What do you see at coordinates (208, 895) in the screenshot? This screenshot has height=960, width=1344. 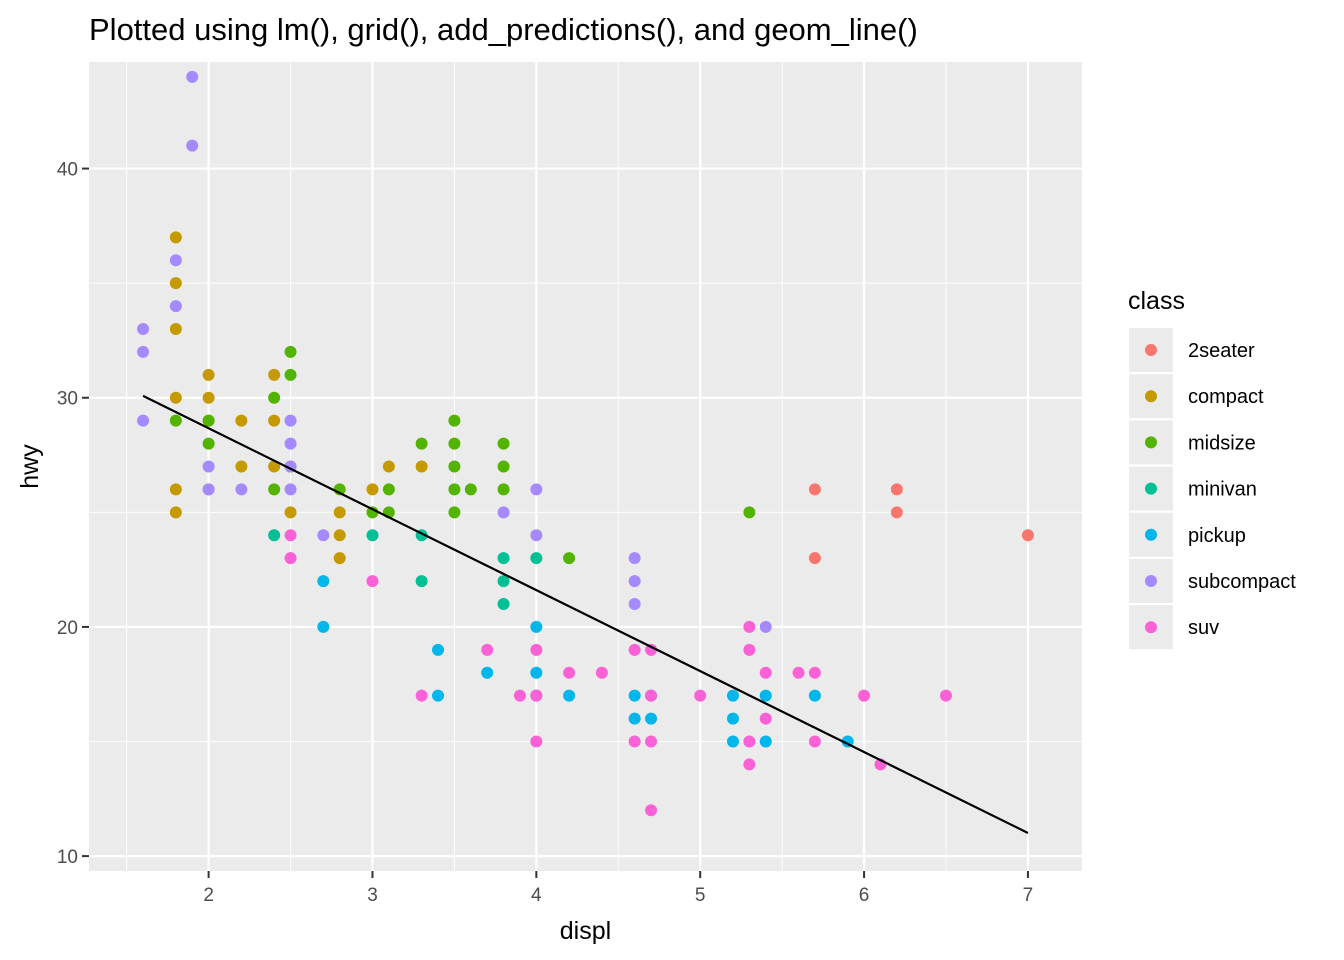 I see `x-tick-label: 2` at bounding box center [208, 895].